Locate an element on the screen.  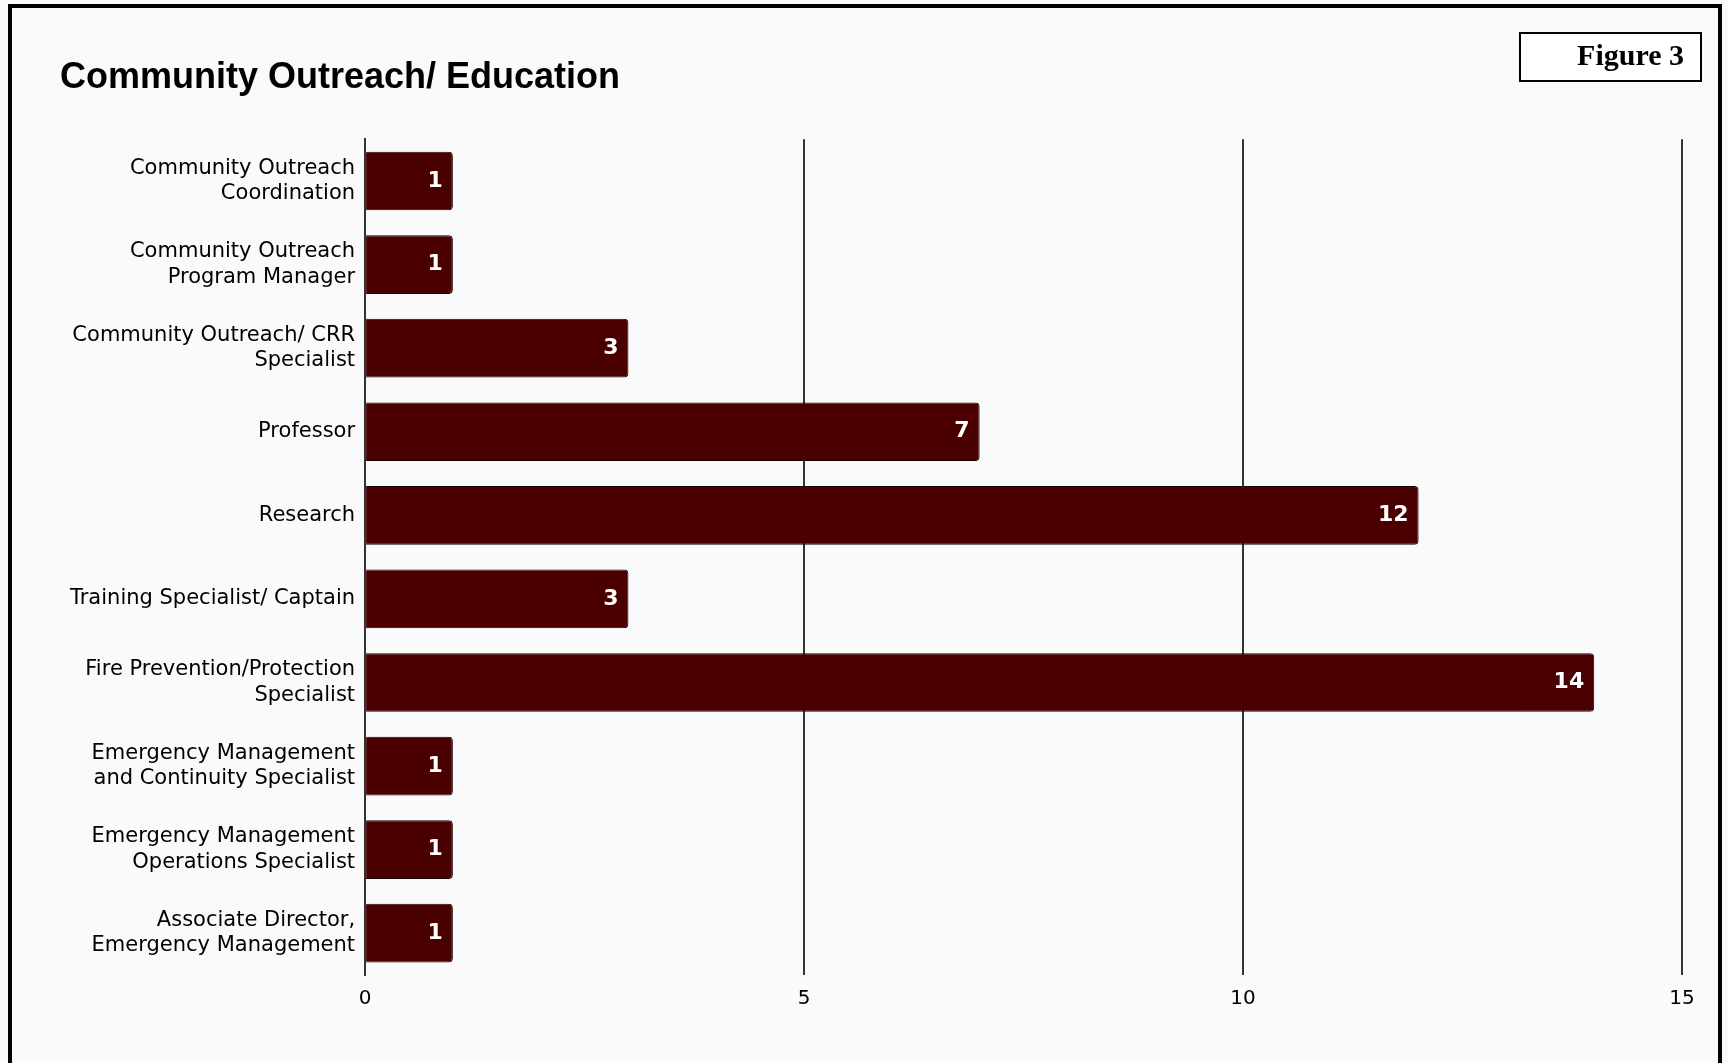
x-tick-label: 15 is located at coordinates (1682, 997).